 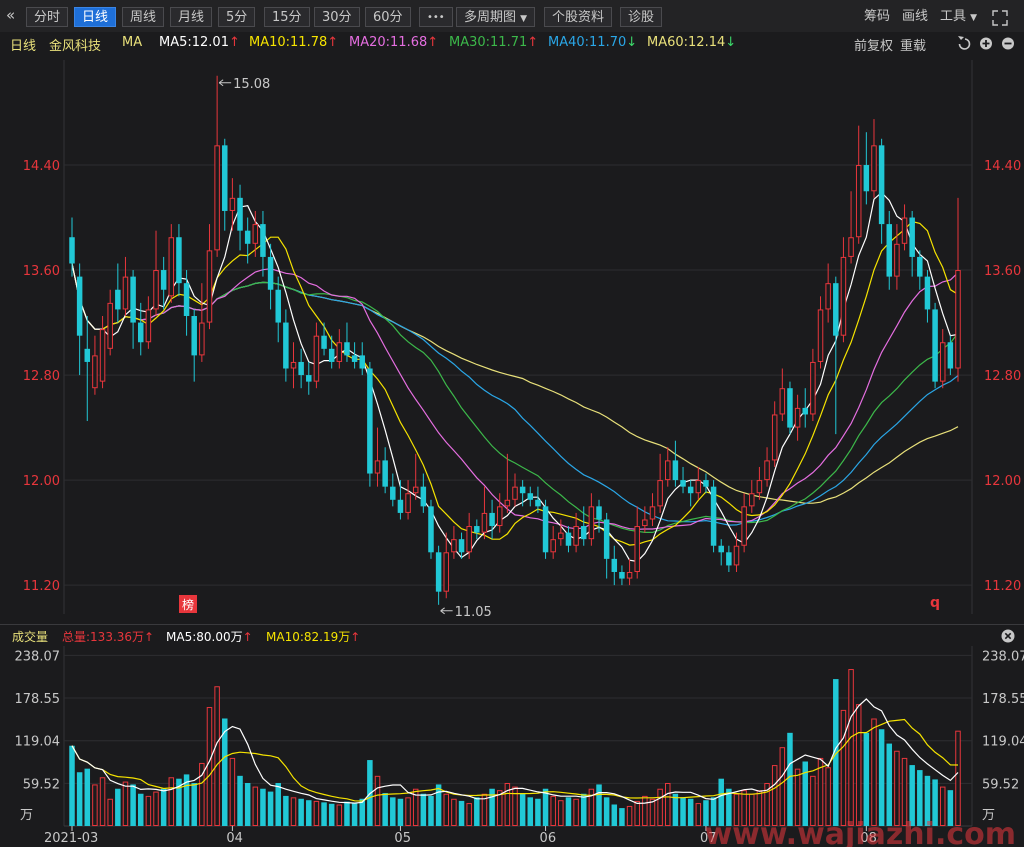 I want to click on x-tick-label: 04, so click(x=234, y=838).